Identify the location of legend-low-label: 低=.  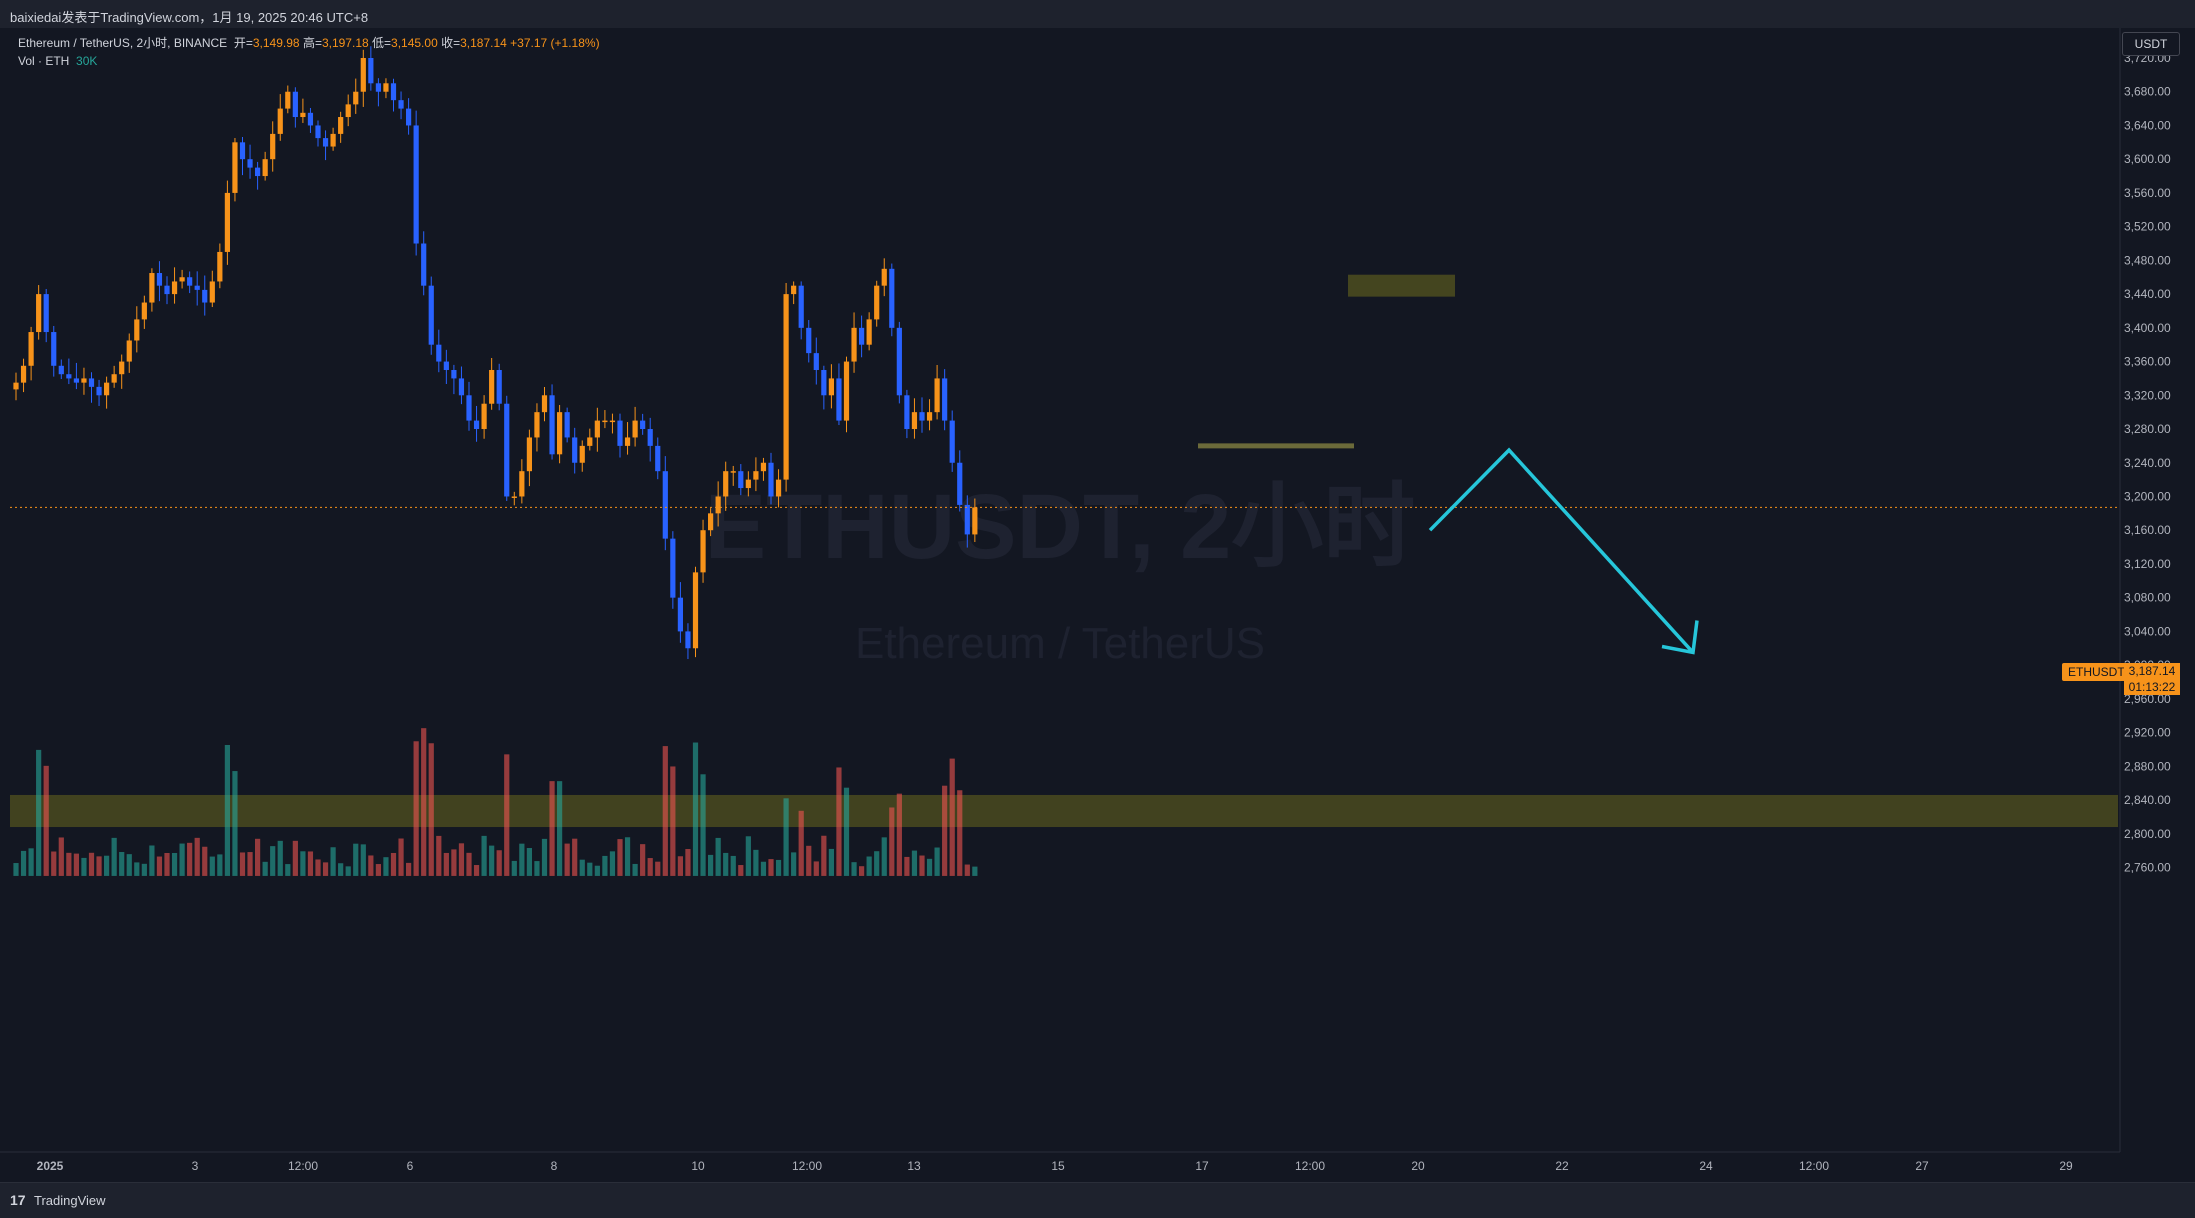
(382, 43).